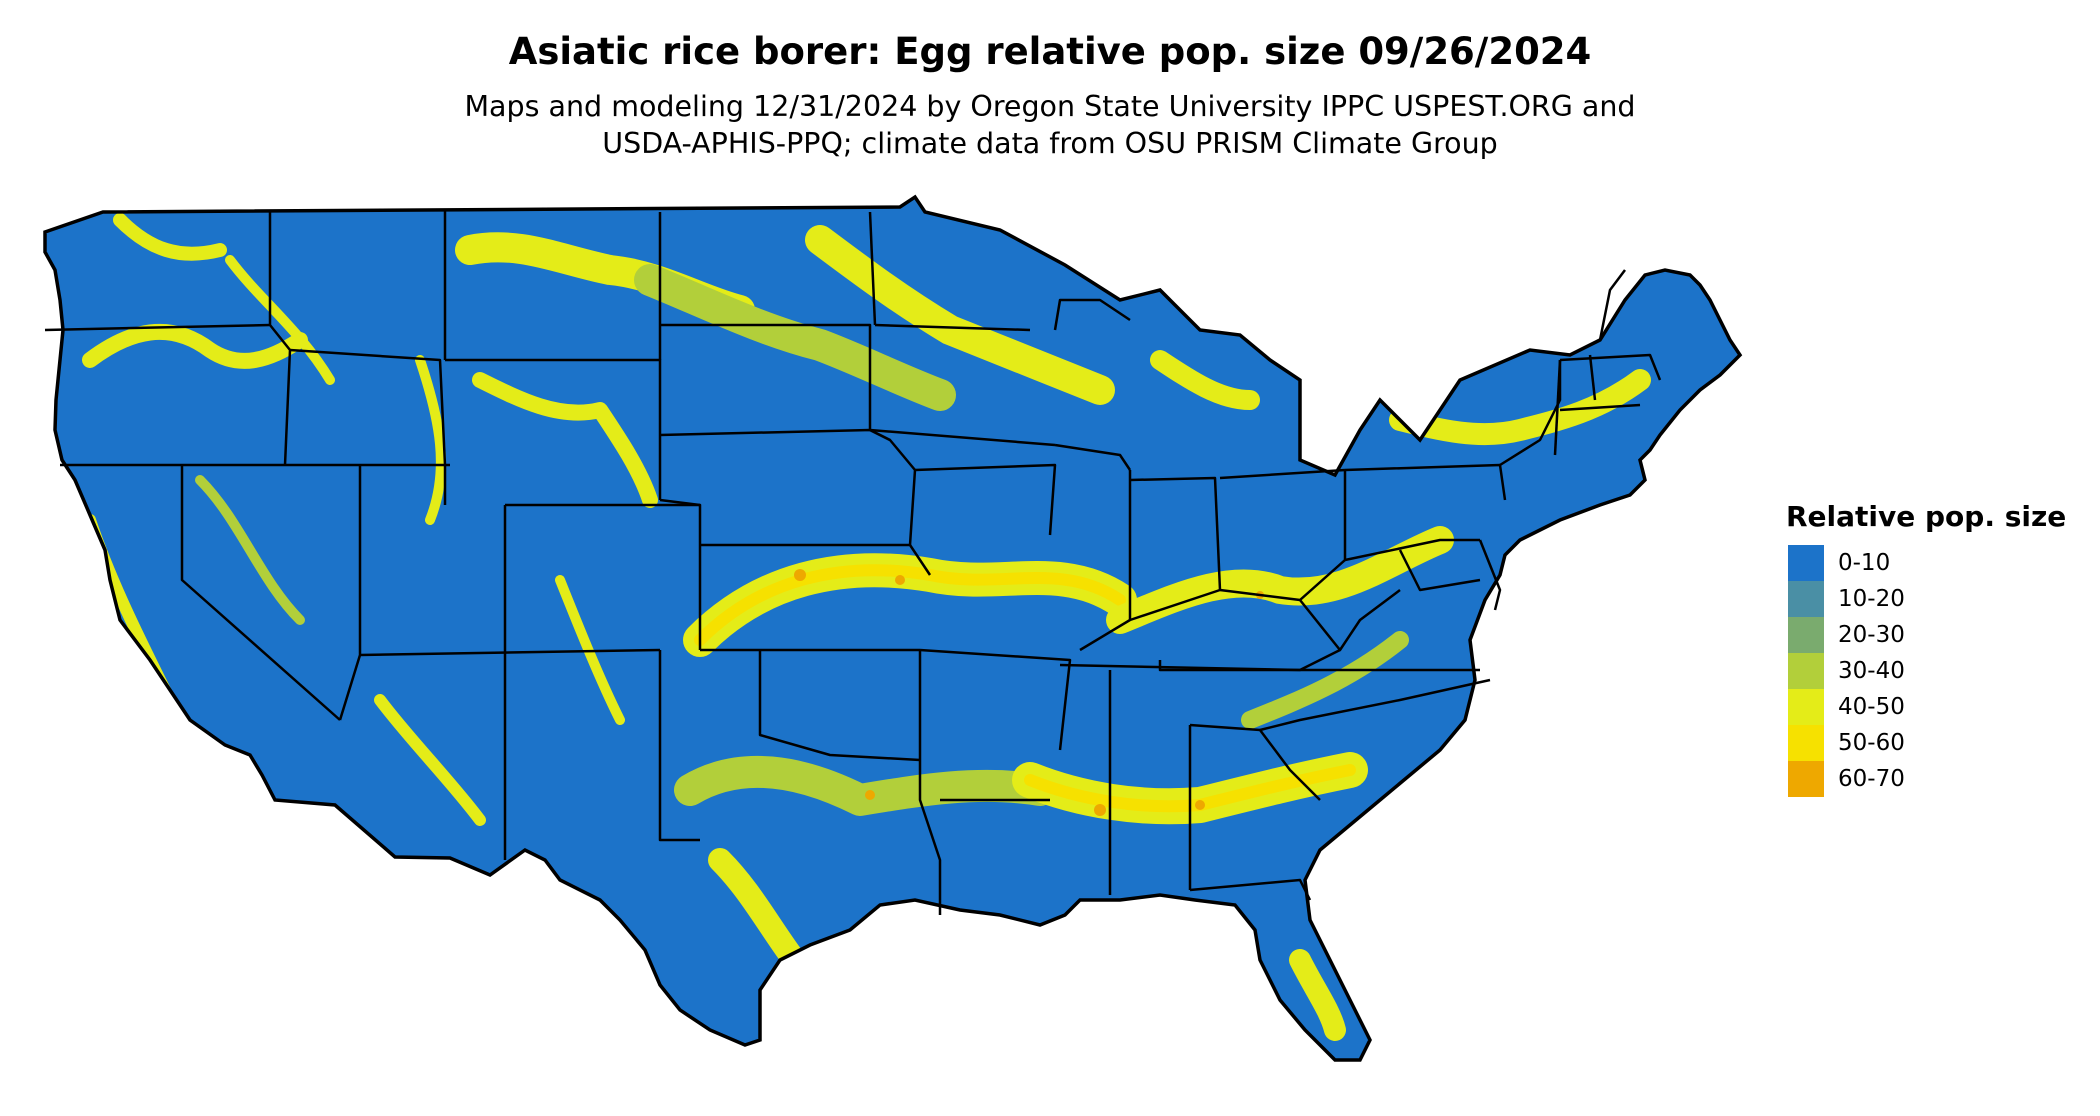 This screenshot has height=1116, width=2100. Describe the element at coordinates (280, 320) in the screenshot. I see `band-idaho` at that location.